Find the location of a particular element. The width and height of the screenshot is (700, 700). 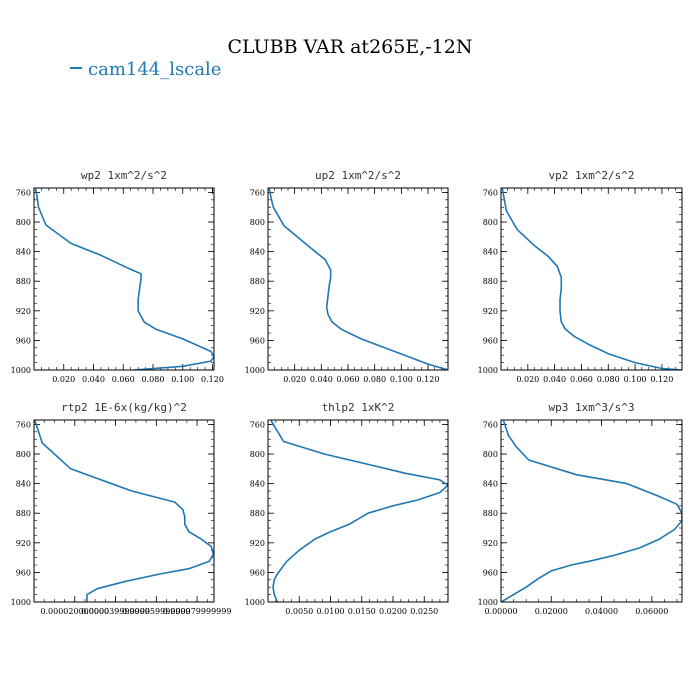

x-tick-label: 0.0050 is located at coordinates (299, 611).